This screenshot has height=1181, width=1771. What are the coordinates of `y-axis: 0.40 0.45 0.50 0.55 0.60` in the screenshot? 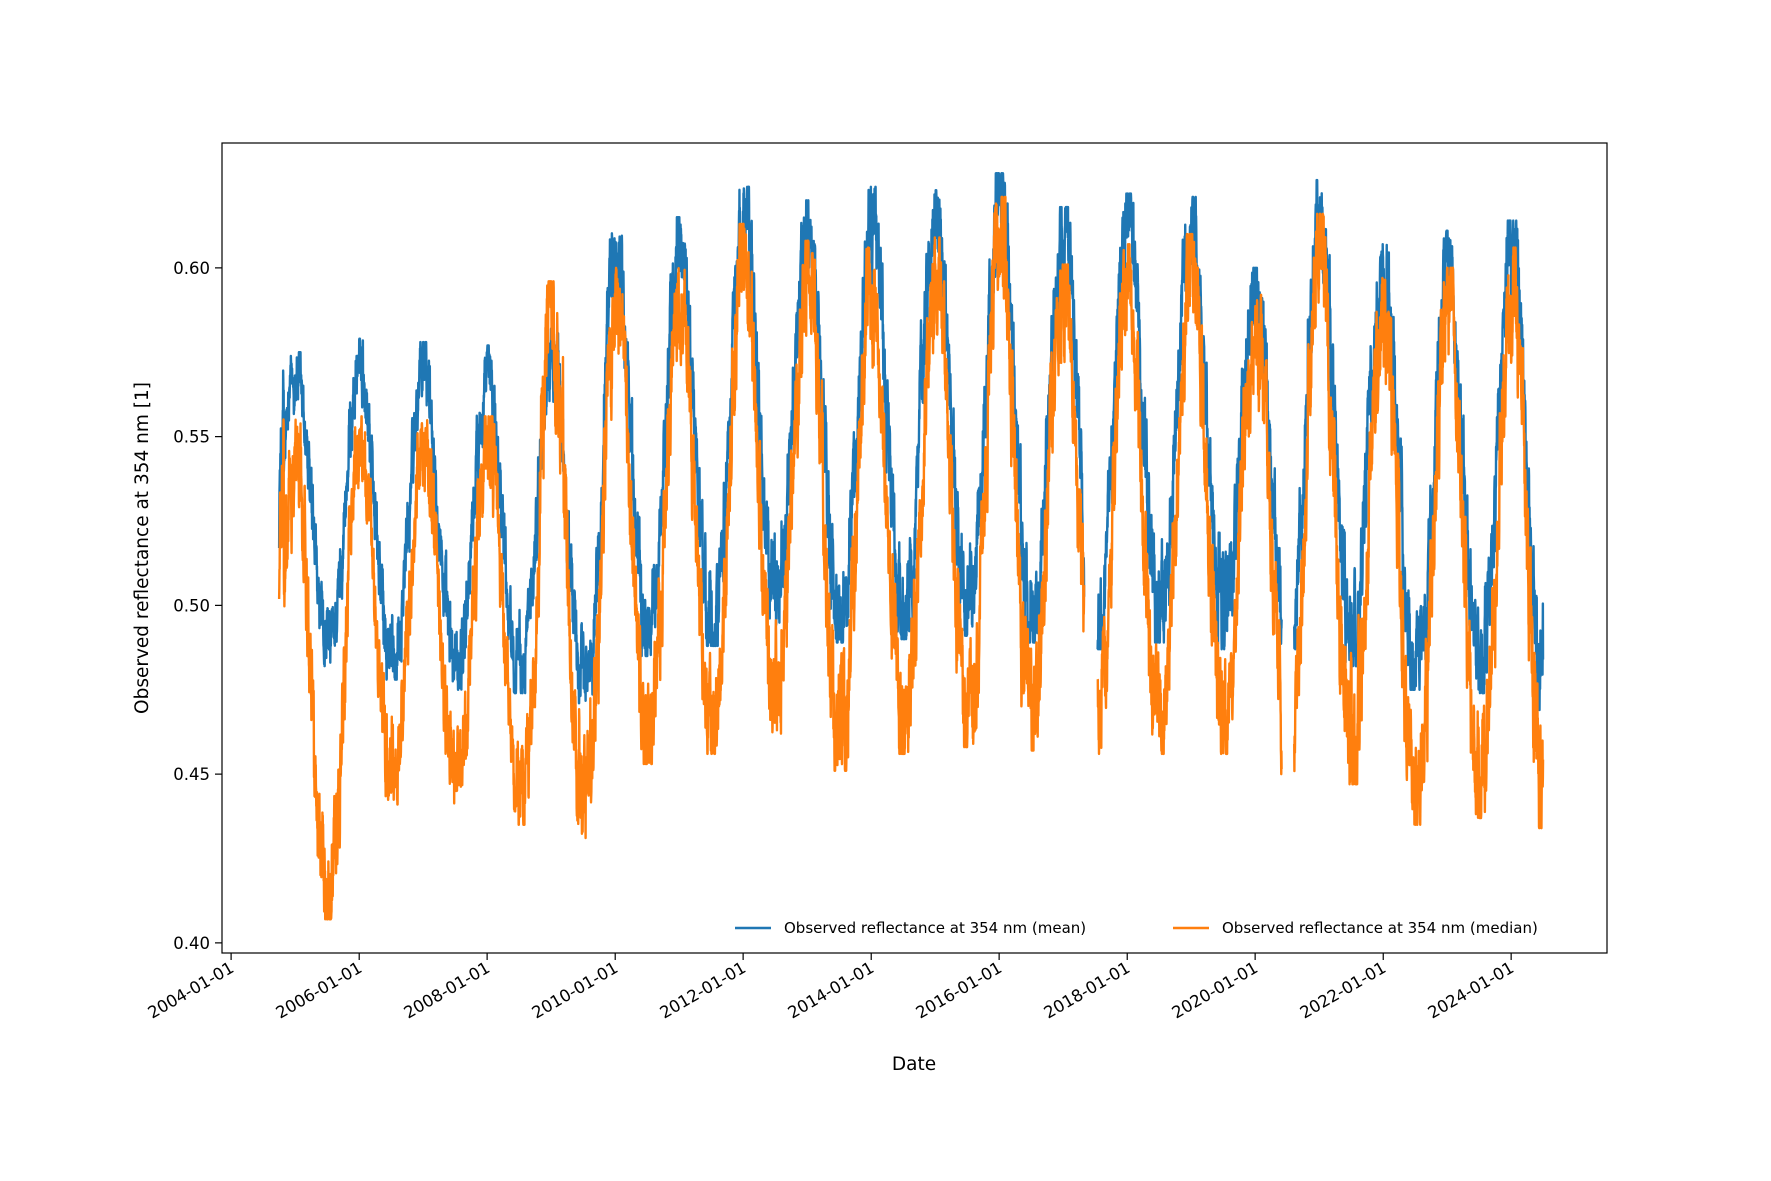 It's located at (197, 606).